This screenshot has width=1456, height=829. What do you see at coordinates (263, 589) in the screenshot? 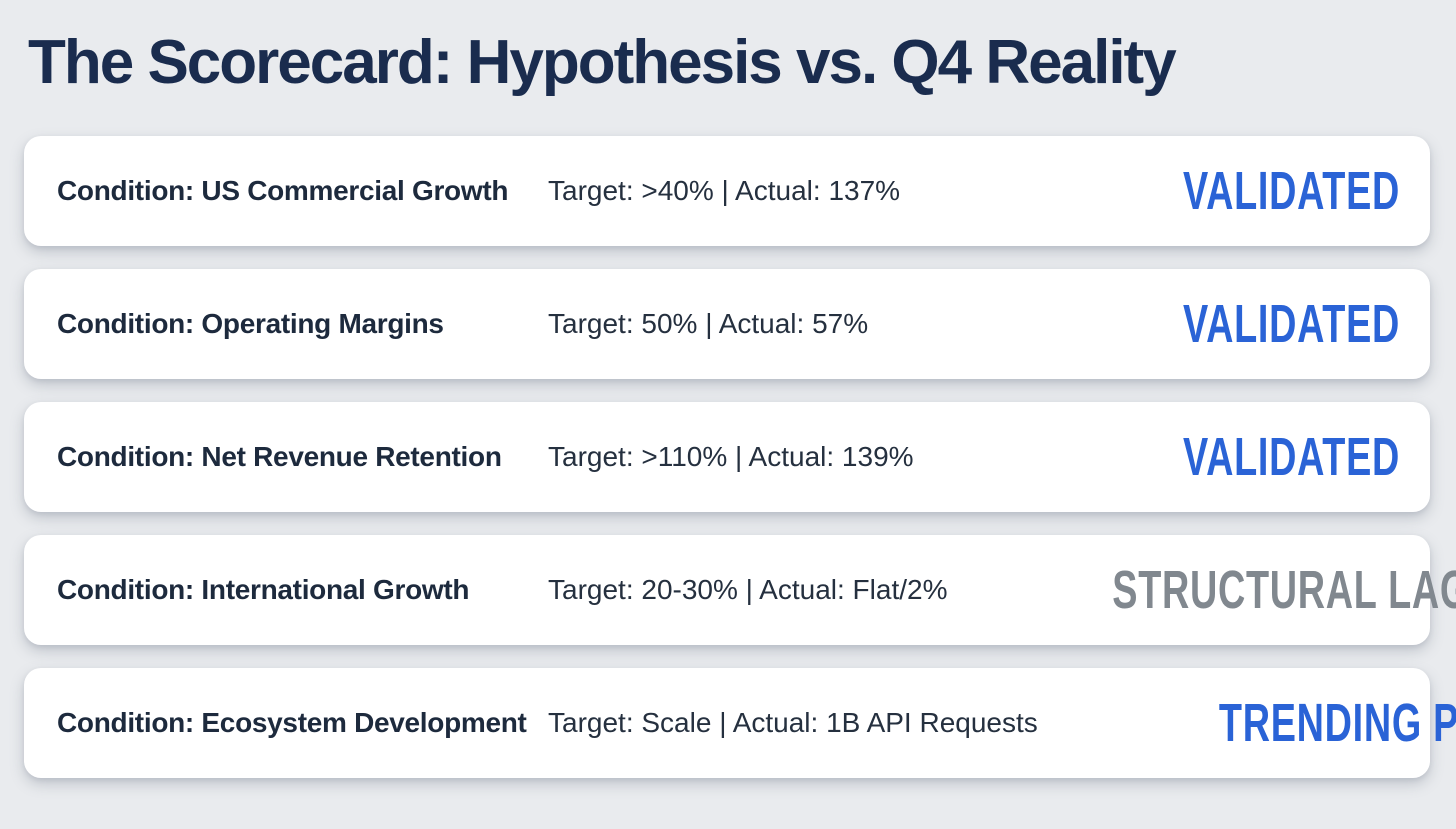
I see `condition-label: Condition: International Growth` at bounding box center [263, 589].